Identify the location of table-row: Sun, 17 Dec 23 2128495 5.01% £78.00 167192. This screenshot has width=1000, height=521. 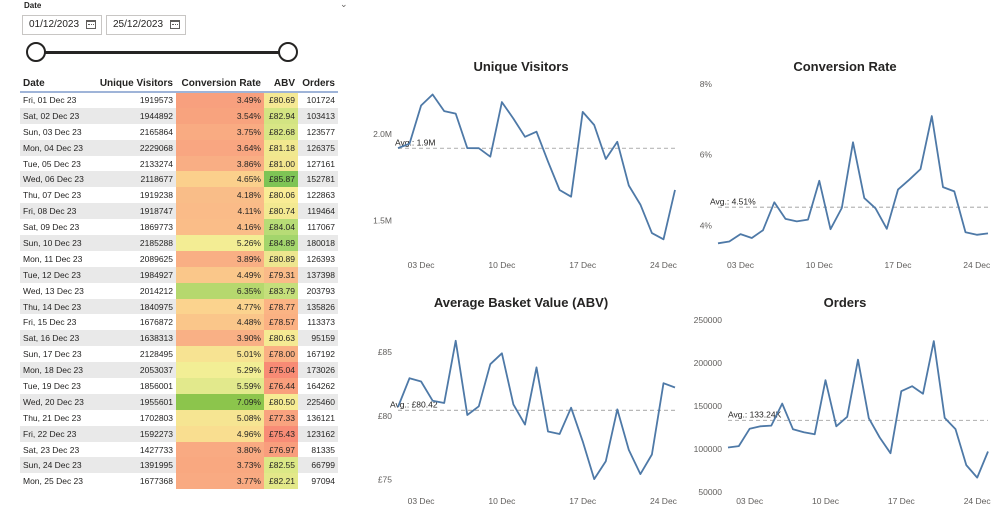
(179, 354).